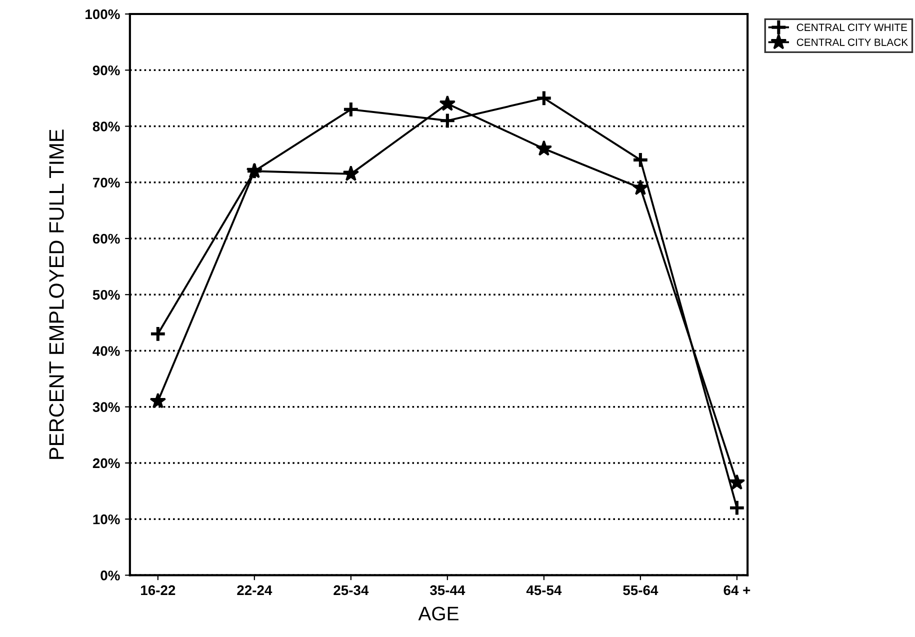 This screenshot has width=915, height=637. What do you see at coordinates (737, 590) in the screenshot?
I see `x-tick-label: 64 +` at bounding box center [737, 590].